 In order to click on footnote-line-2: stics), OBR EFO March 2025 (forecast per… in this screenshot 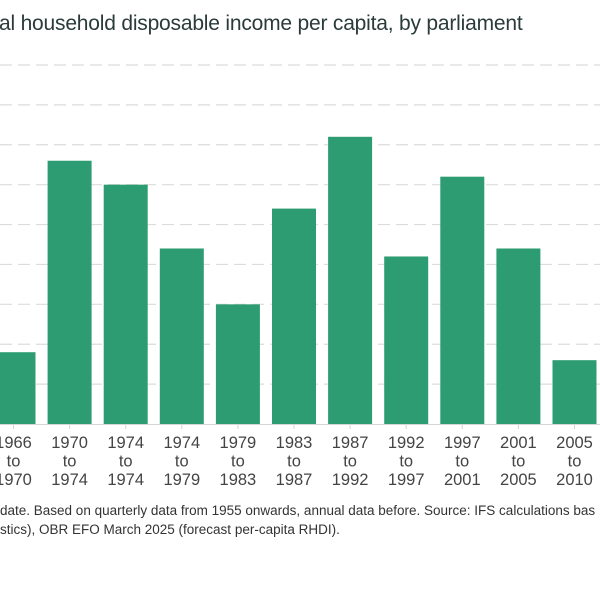, I will do `click(170, 529)`.